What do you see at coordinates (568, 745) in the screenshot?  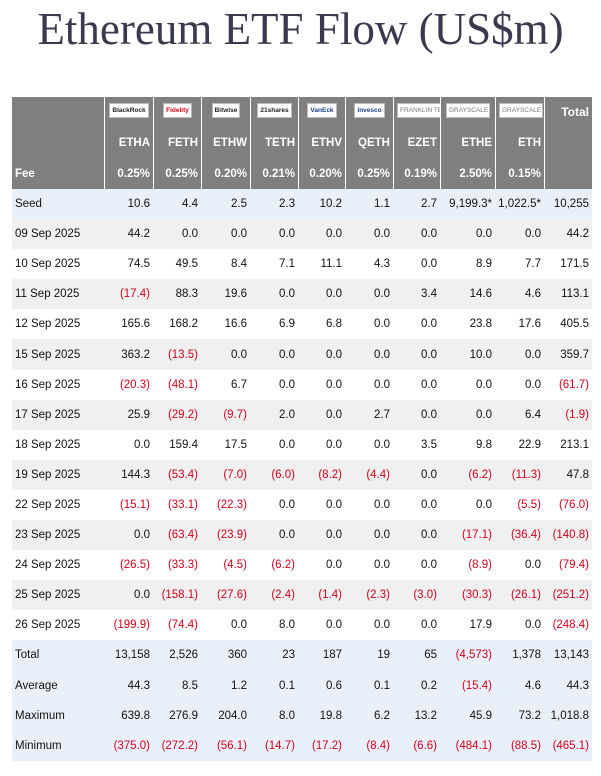 I see `row-total-cell: (465.1)` at bounding box center [568, 745].